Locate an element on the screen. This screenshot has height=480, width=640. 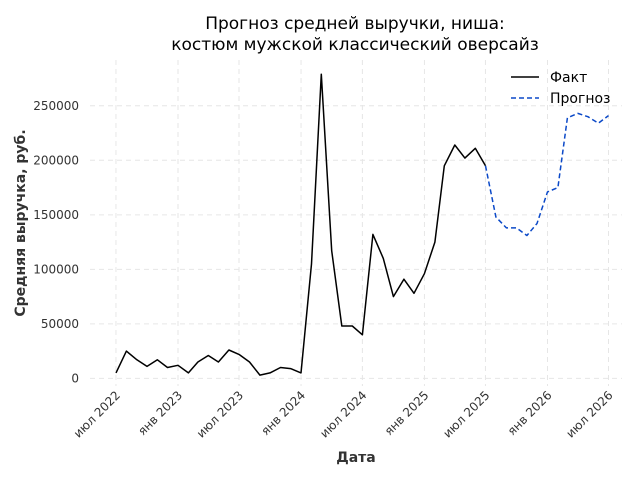
legend: Факт Прогноз is located at coordinates (561, 88).